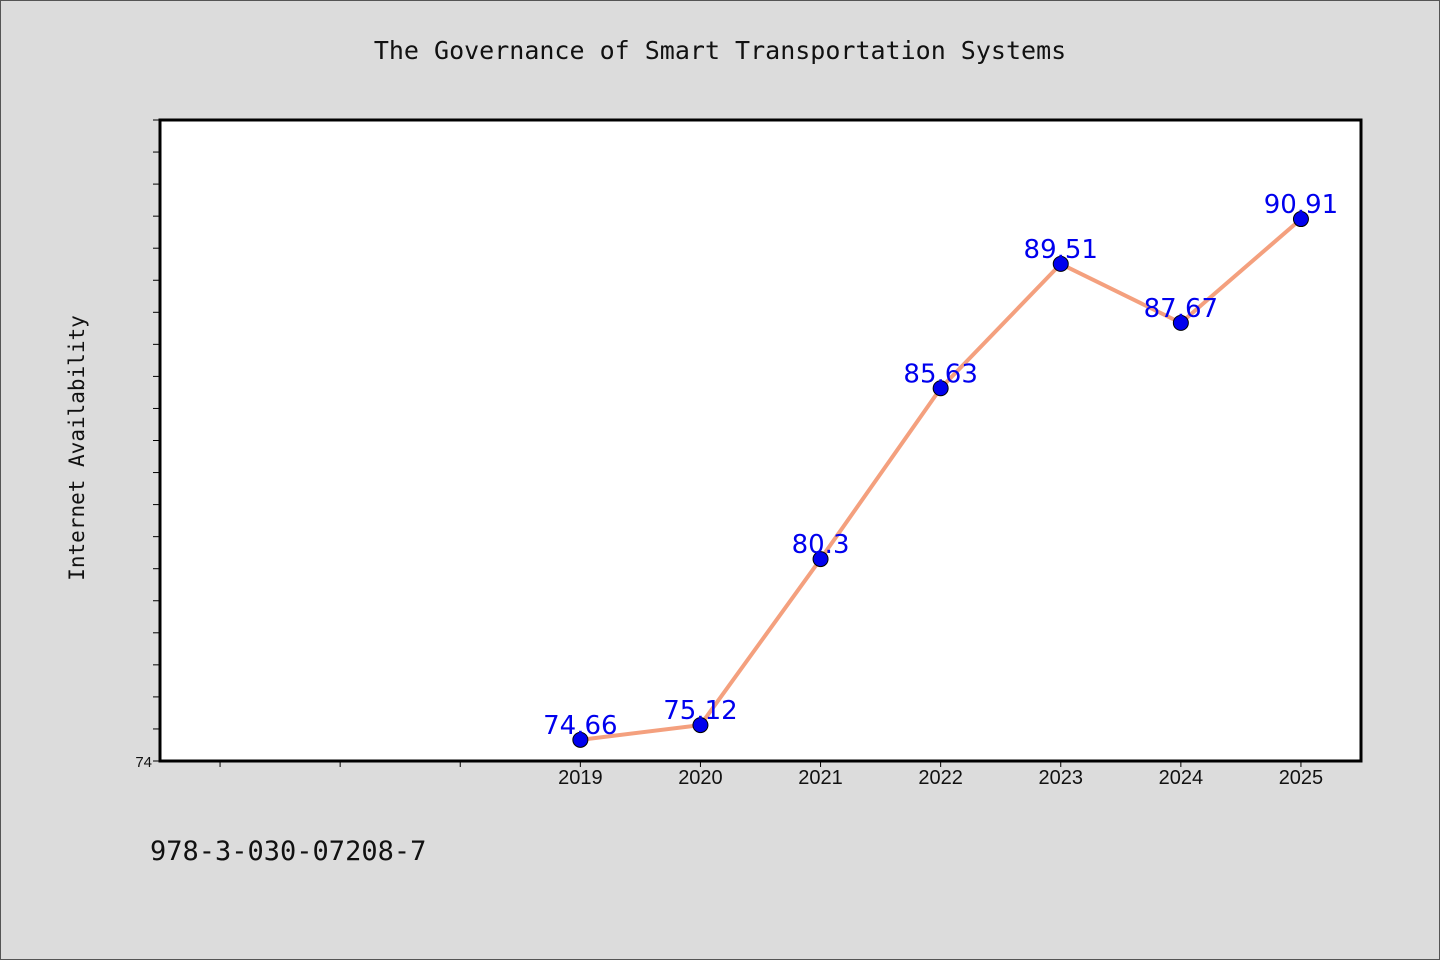  Describe the element at coordinates (1061, 250) in the screenshot. I see `data-label: 89.51` at that location.